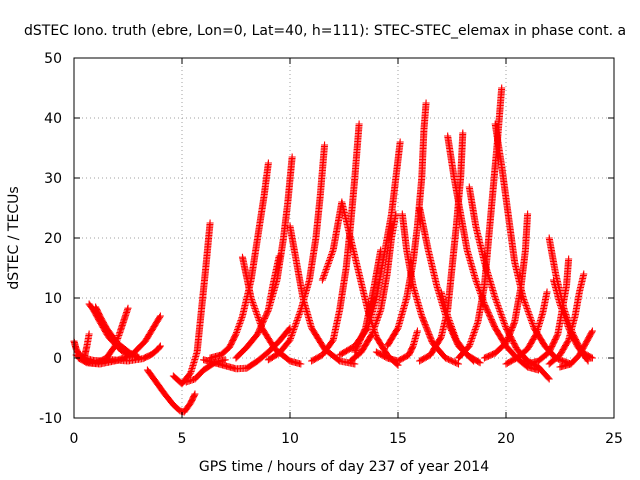 The height and width of the screenshot is (480, 640). What do you see at coordinates (74, 439) in the screenshot?
I see `x-tick-label: 0` at bounding box center [74, 439].